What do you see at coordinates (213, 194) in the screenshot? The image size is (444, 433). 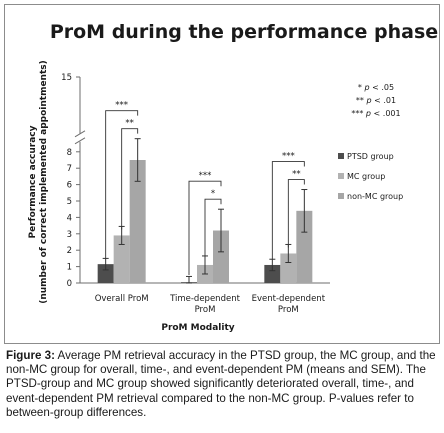 I see `significance-label: *` at bounding box center [213, 194].